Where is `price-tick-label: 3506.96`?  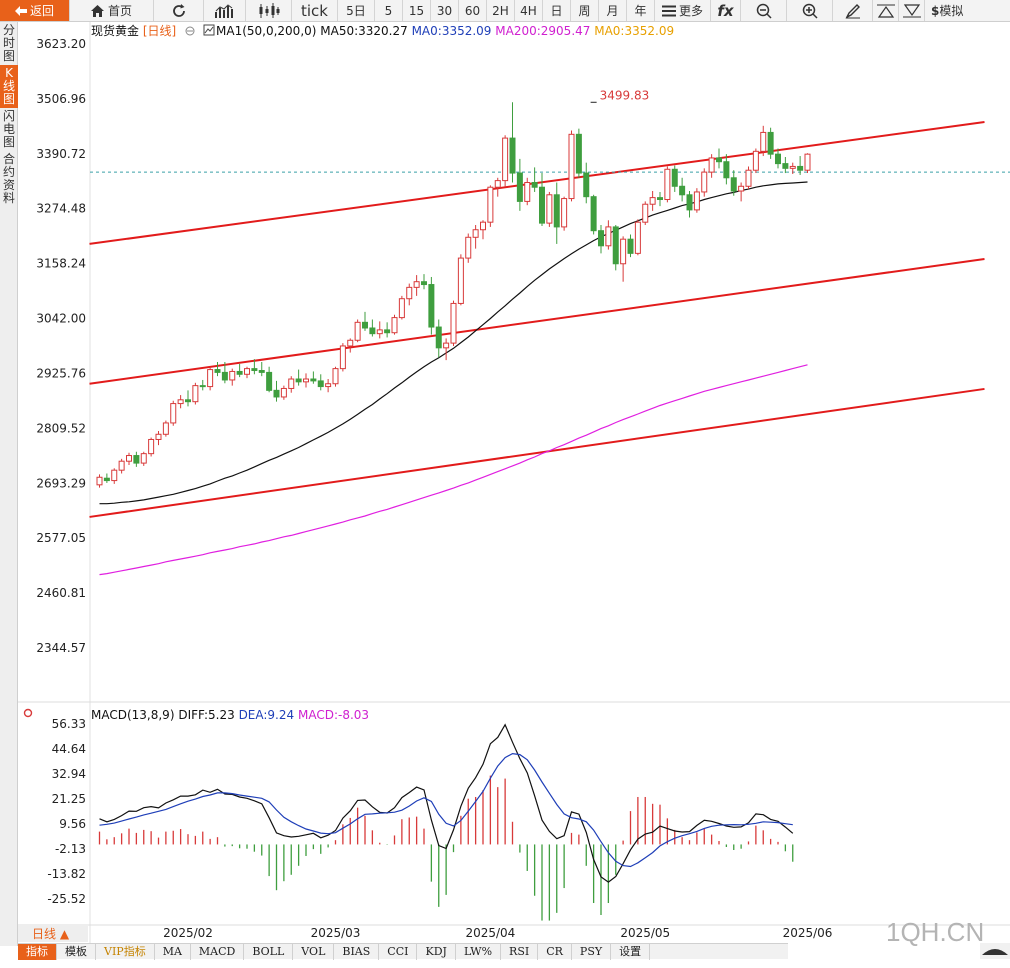 price-tick-label: 3506.96 is located at coordinates (61, 99).